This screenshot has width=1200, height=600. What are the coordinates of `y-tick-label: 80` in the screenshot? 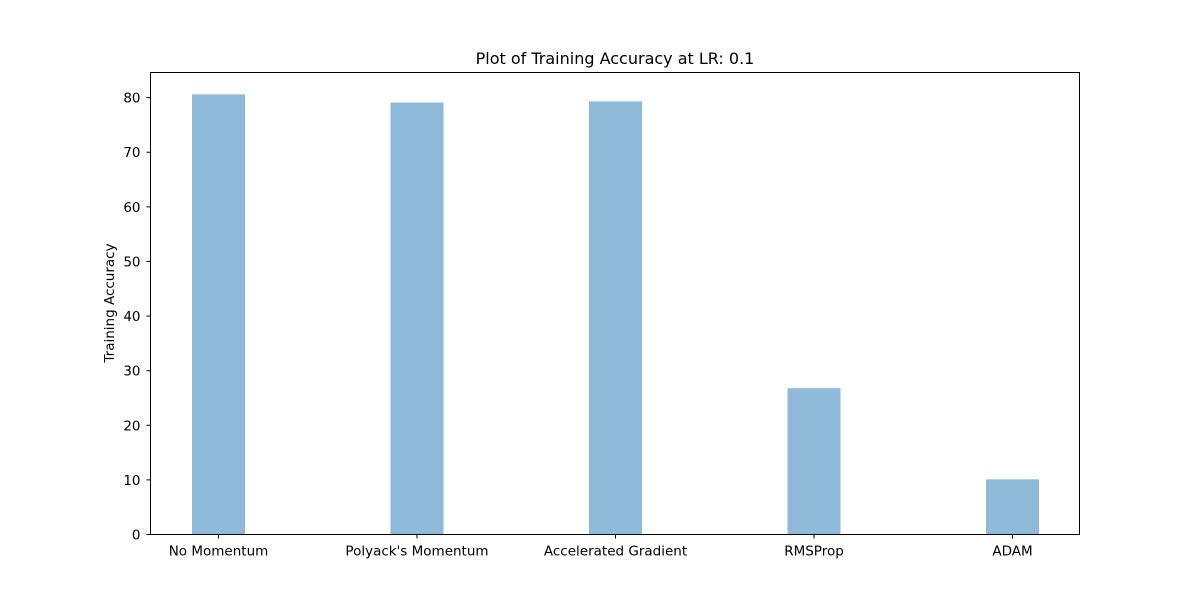 It's located at (131, 99).